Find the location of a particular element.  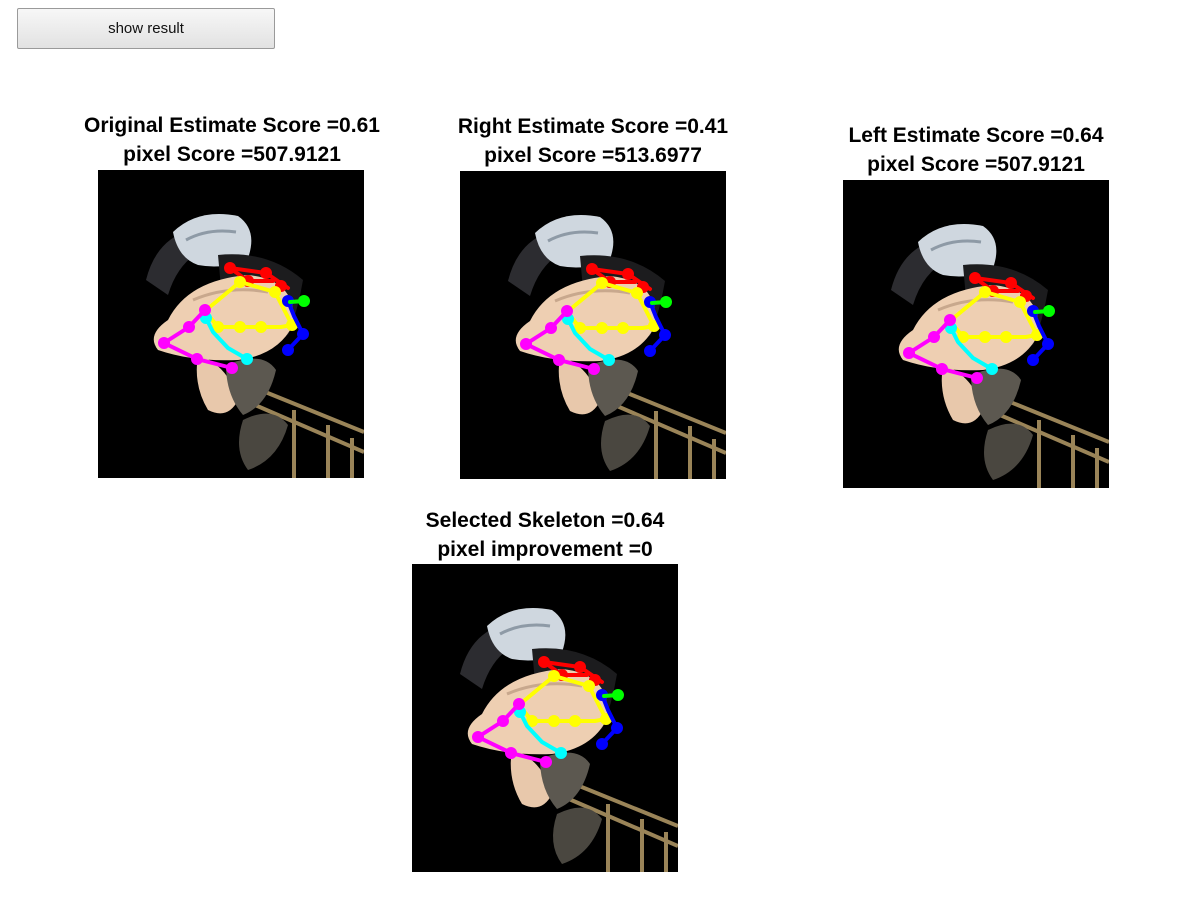

original-estimate-score: Original Estimate Score =0.61 is located at coordinates (232, 125).